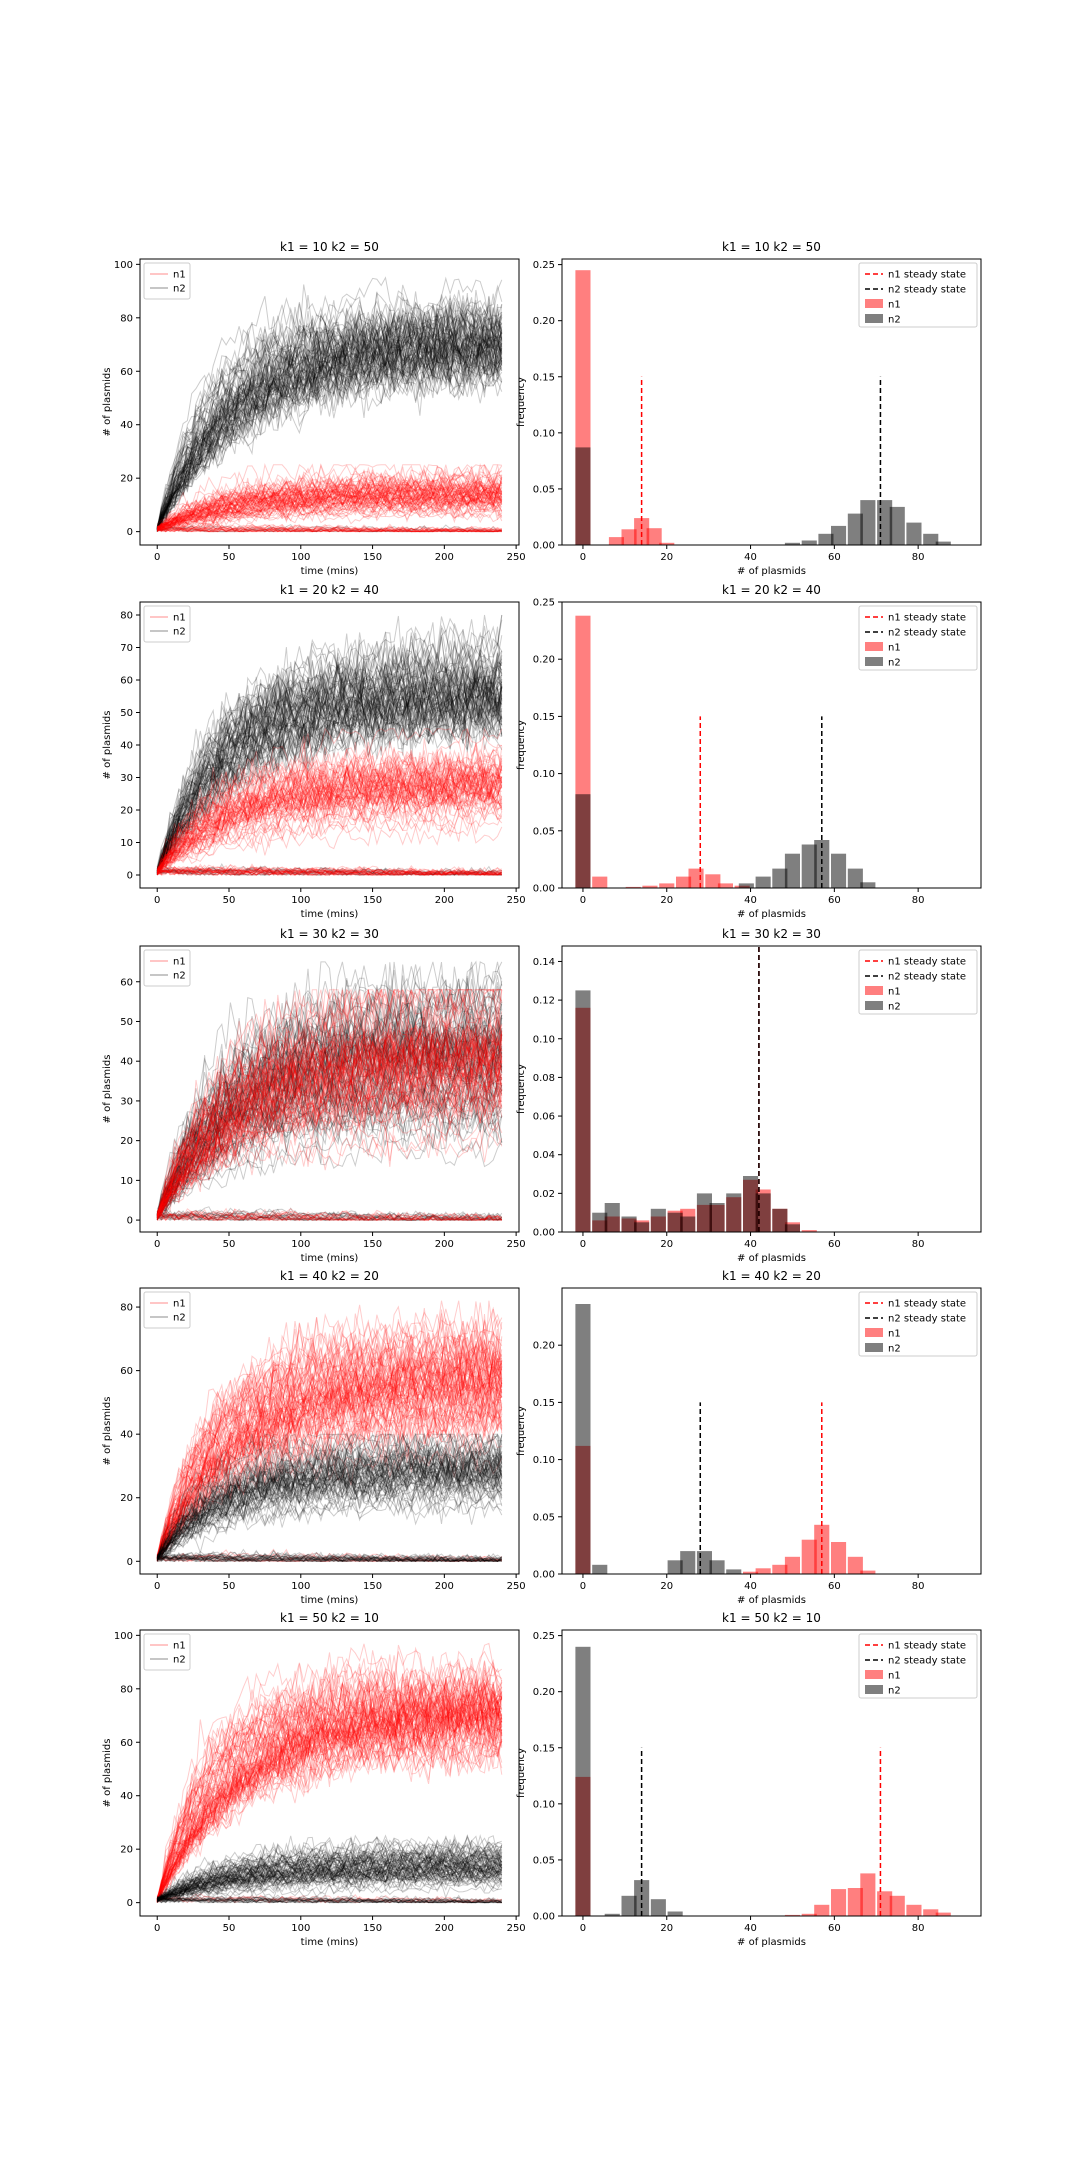  What do you see at coordinates (130, 532) in the screenshot?
I see `y-tick-label: 0` at bounding box center [130, 532].